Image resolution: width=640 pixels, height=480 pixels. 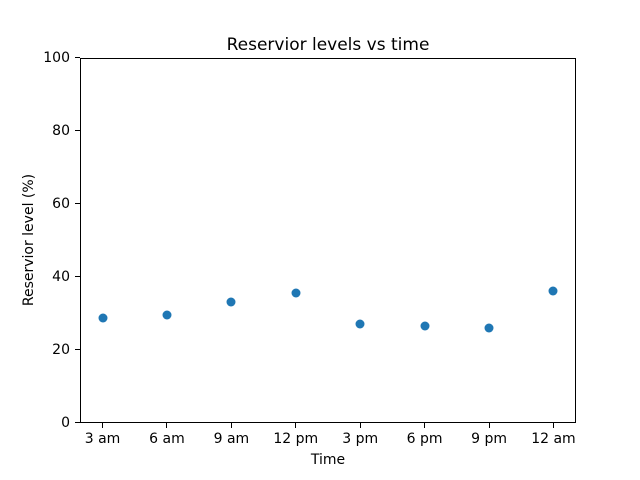 I want to click on y-axis-label: Reservior level (%), so click(x=29, y=240).